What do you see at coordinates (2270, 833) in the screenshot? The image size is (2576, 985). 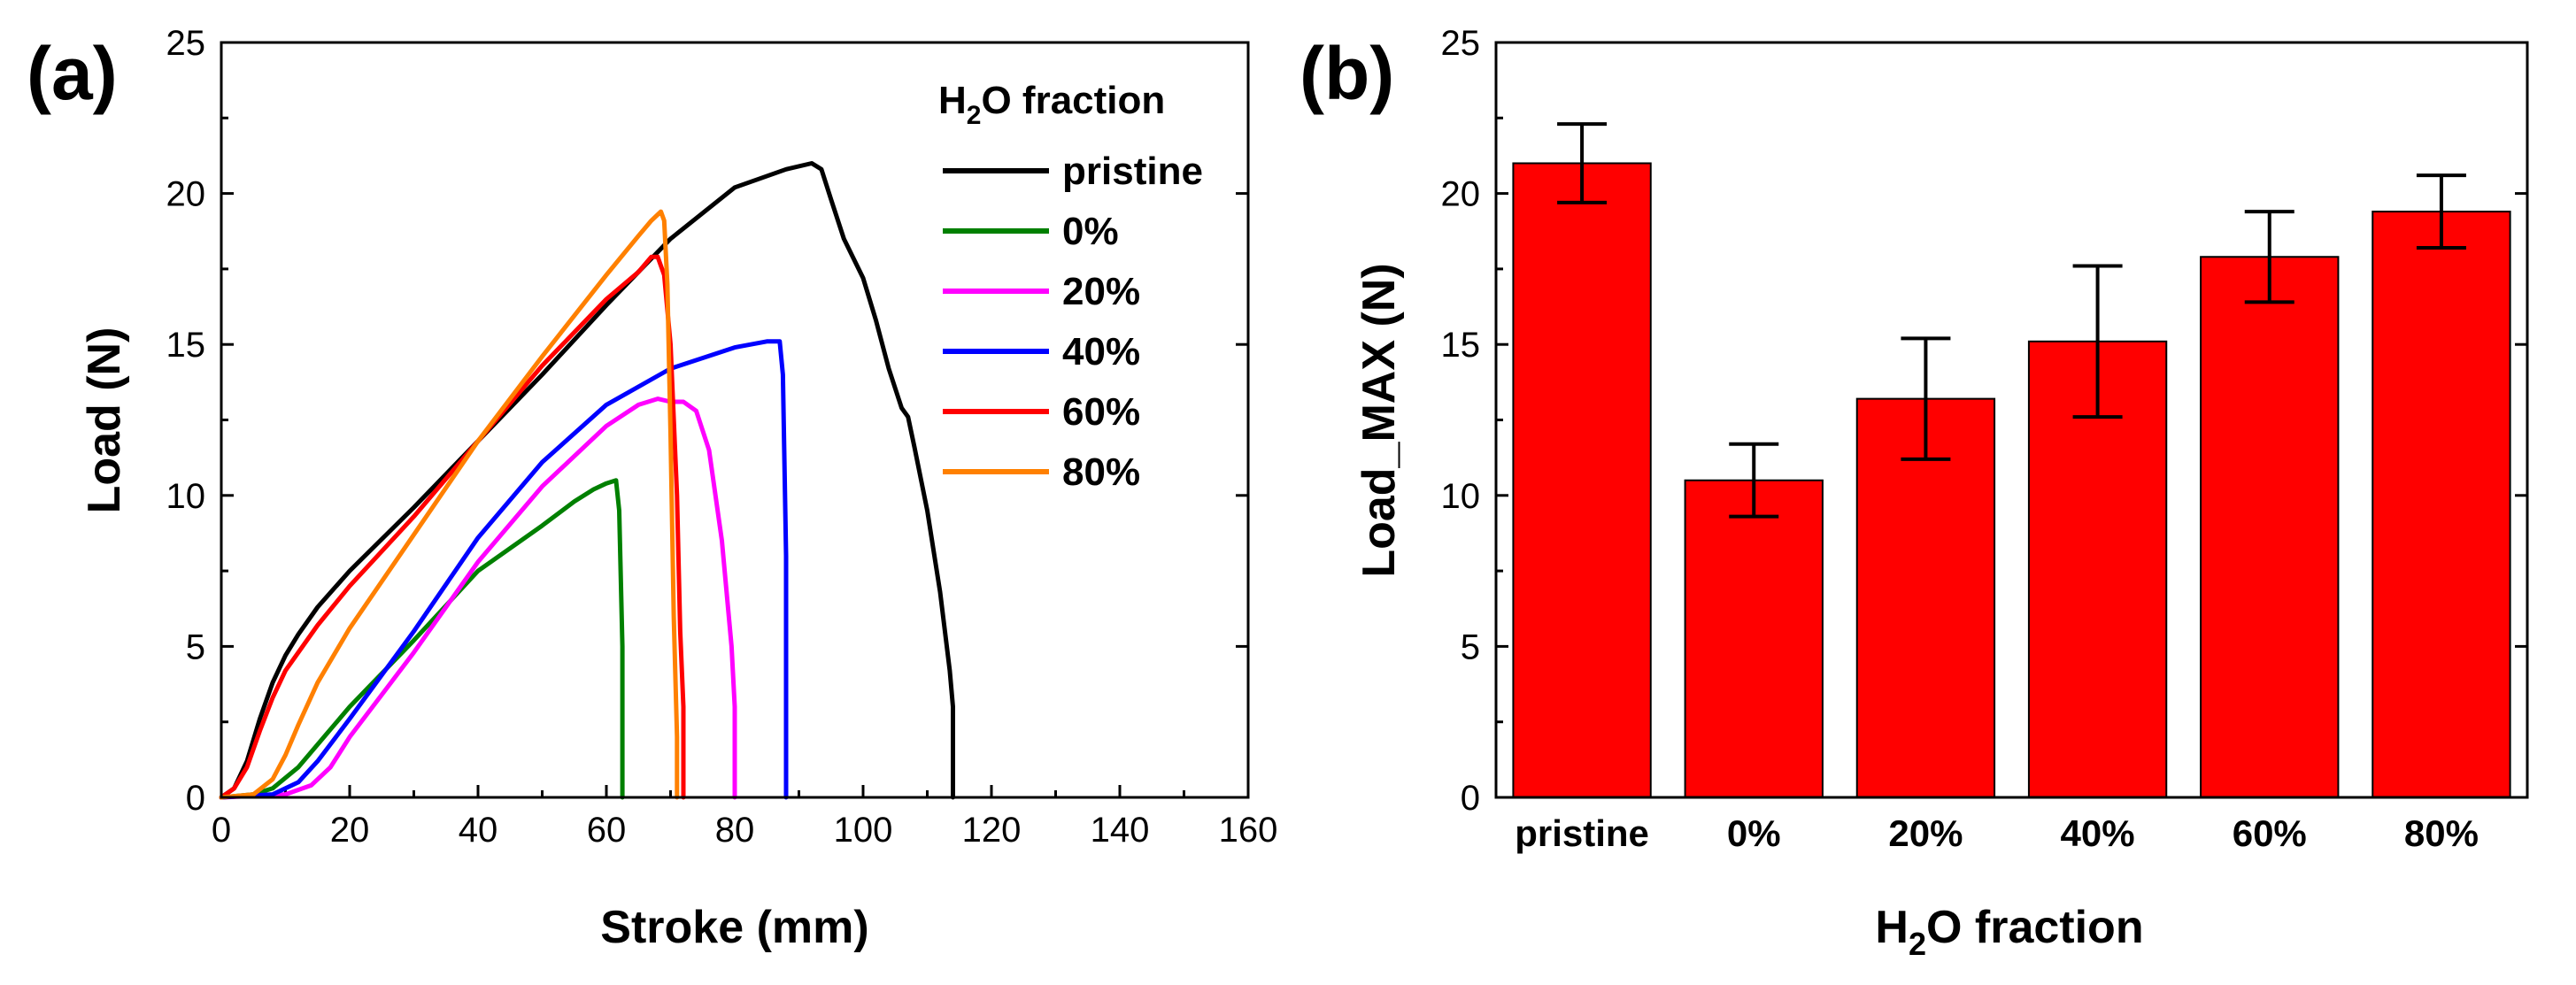 I see `x-category-label: 60%` at bounding box center [2270, 833].